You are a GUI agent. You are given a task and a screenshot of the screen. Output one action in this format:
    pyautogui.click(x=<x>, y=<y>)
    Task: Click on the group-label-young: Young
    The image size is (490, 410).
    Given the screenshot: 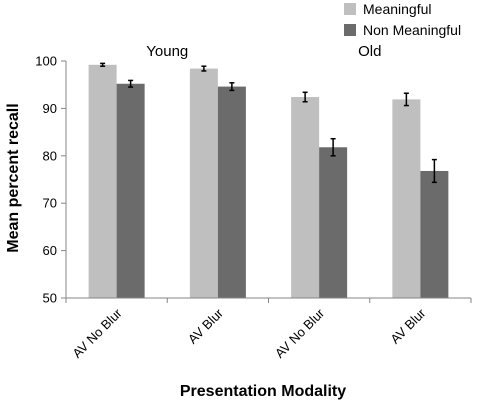 What is the action you would take?
    pyautogui.click(x=167, y=51)
    